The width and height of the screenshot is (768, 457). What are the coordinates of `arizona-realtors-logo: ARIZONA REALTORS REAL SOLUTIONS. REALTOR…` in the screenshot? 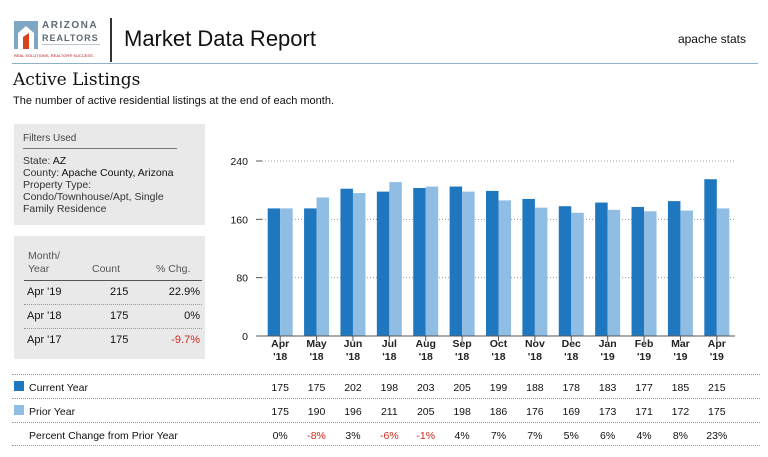 It's located at (57, 40).